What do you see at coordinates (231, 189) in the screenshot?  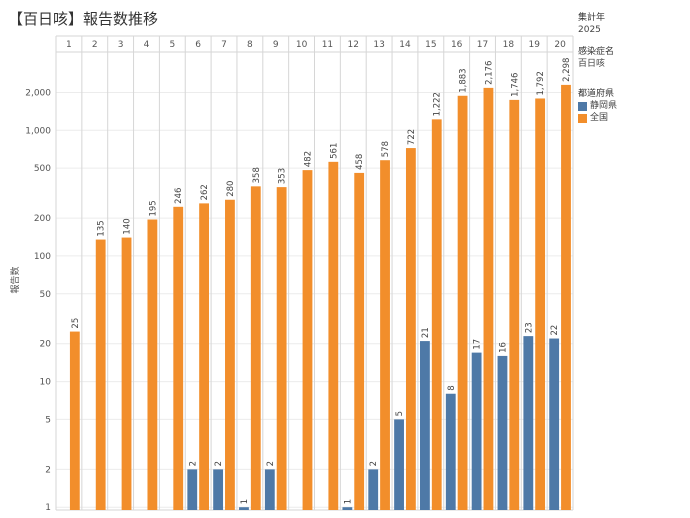 I see `data-label: 280` at bounding box center [231, 189].